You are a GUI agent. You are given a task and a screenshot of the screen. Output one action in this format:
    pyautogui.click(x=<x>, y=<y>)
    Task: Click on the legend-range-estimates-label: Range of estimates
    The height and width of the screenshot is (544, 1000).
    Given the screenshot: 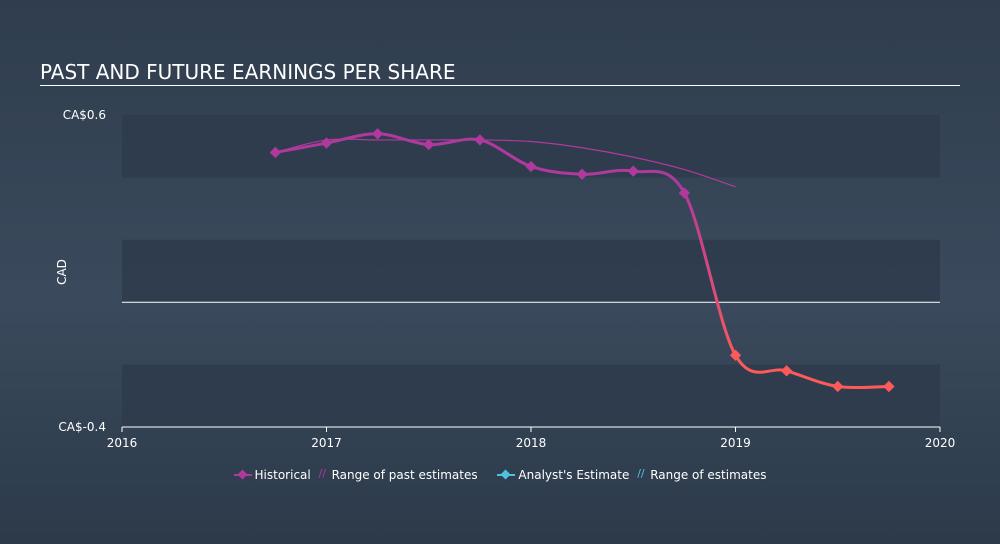 What is the action you would take?
    pyautogui.click(x=708, y=475)
    